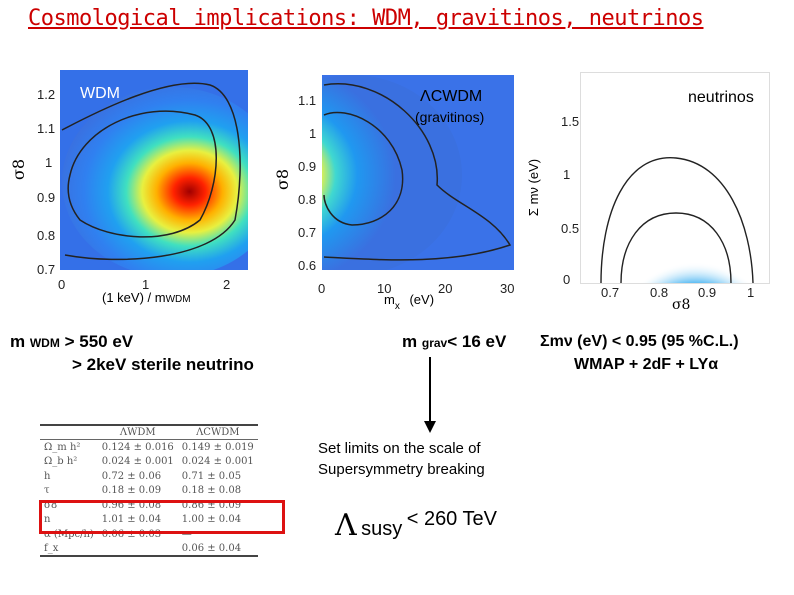 Image resolution: width=794 pixels, height=595 pixels. Describe the element at coordinates (322, 288) in the screenshot. I see `cwdm-x-tick: 0` at that location.